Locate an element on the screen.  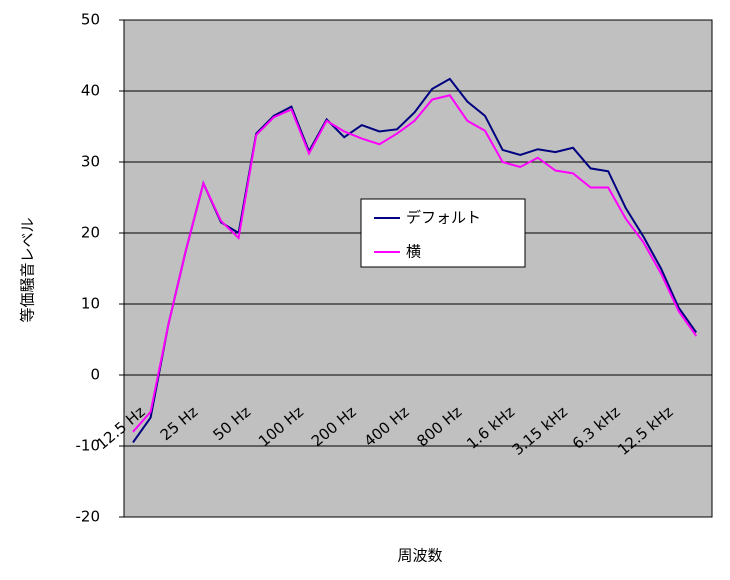
y-axis-label: 等価騒音レベル is located at coordinates (28, 269).